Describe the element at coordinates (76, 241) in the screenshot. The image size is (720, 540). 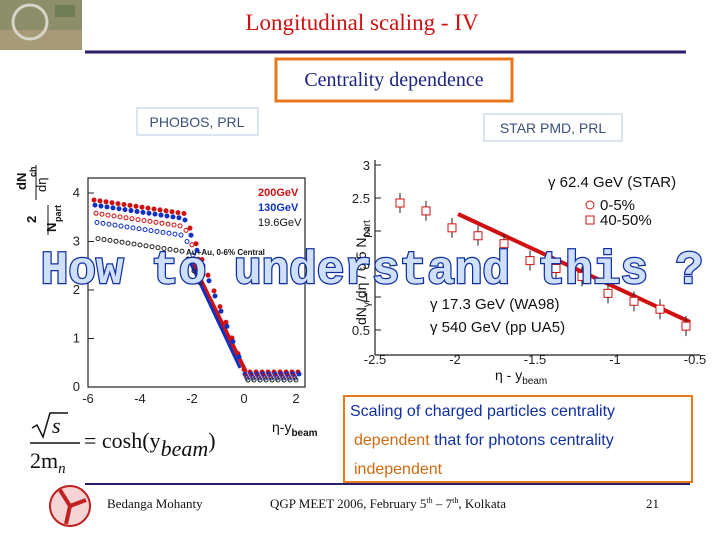
I see `y-tick-label: 3` at that location.